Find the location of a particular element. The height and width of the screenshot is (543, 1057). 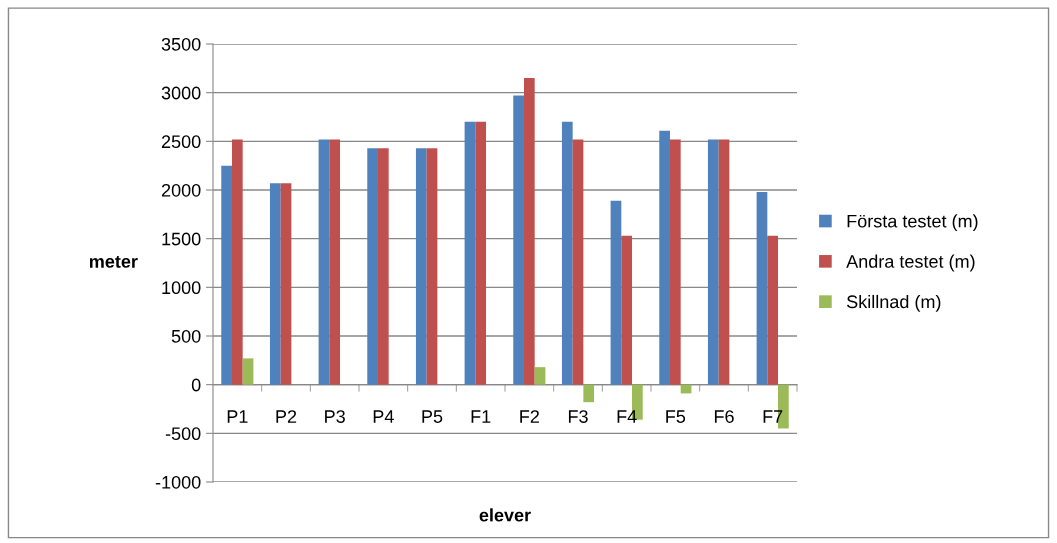

x-tick-label: P4 is located at coordinates (383, 416).